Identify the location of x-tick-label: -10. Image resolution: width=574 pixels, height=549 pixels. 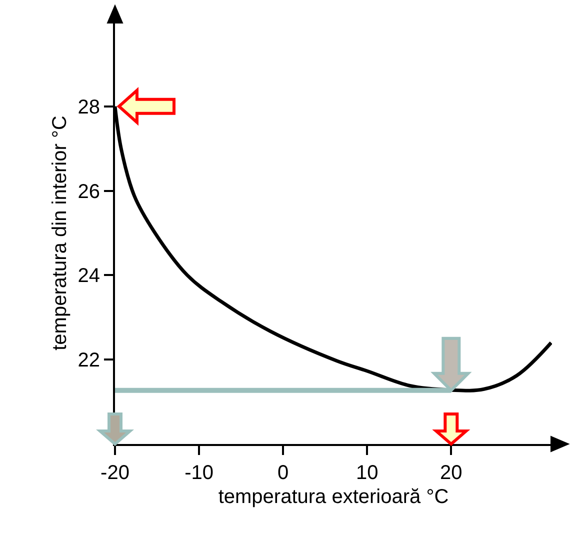
(199, 473).